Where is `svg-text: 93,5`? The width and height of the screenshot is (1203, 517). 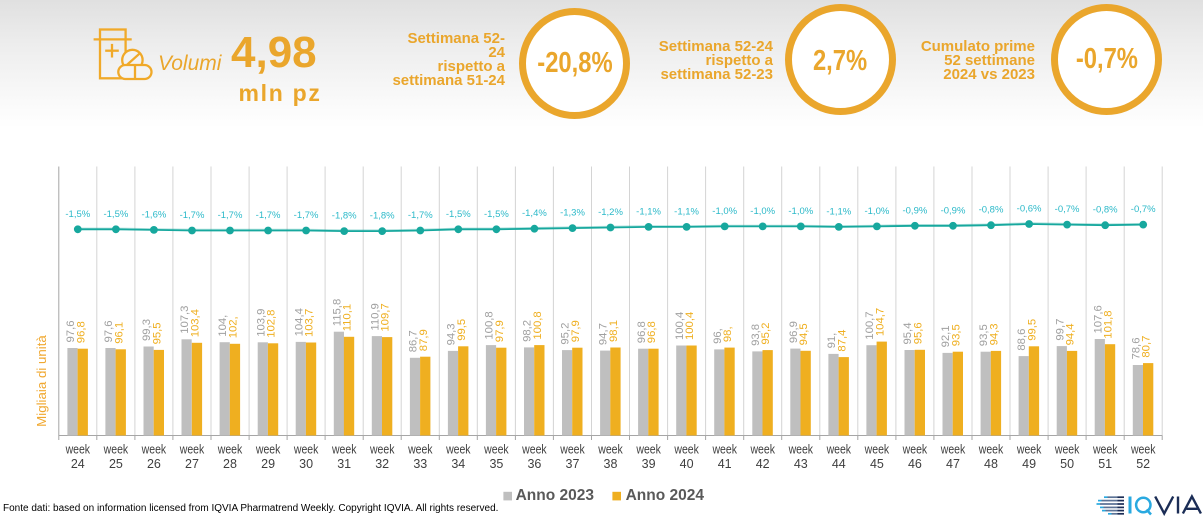 svg-text: 93,5 is located at coordinates (956, 335).